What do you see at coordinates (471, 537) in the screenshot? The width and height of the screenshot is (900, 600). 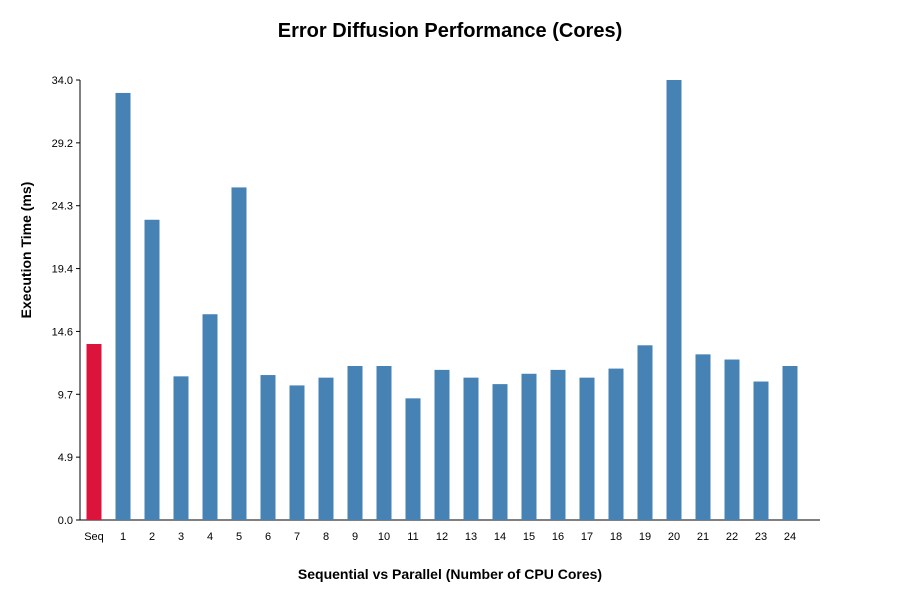 I see `x-tick-label: 13` at bounding box center [471, 537].